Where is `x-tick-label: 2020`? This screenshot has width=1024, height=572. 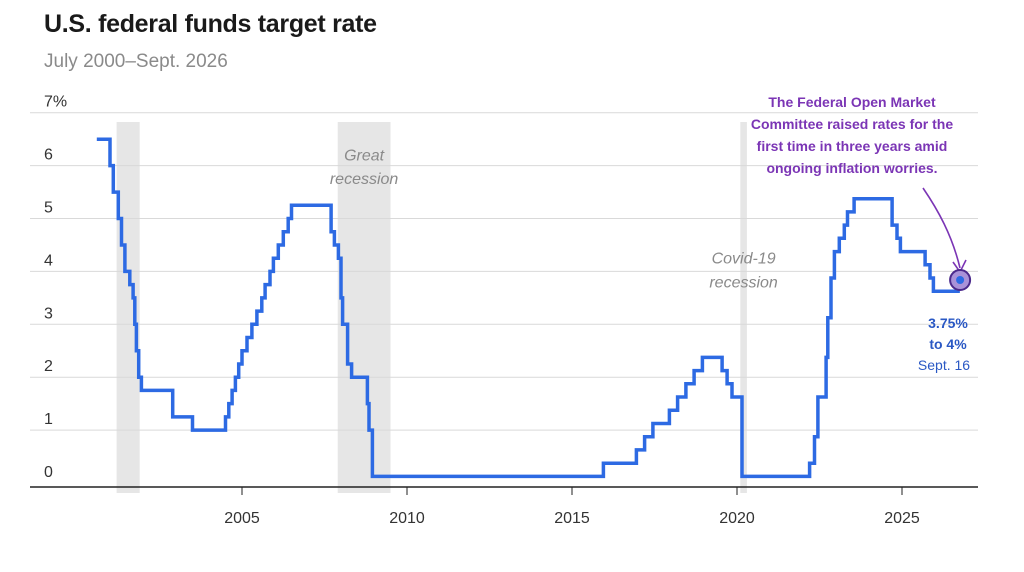 x-tick-label: 2020 is located at coordinates (737, 518).